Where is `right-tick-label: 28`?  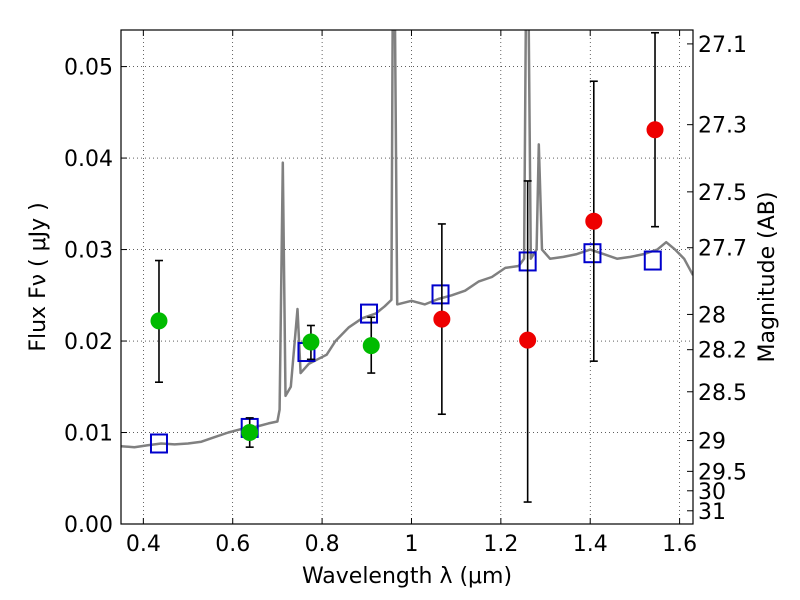
right-tick-label: 28 is located at coordinates (712, 315).